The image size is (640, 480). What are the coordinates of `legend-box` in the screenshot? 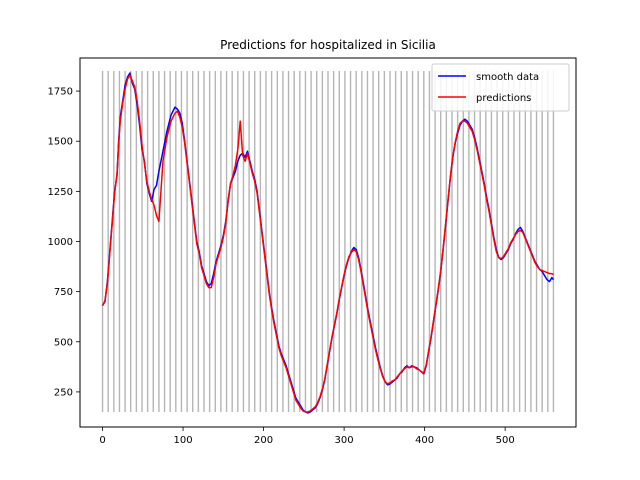 It's located at (500, 87).